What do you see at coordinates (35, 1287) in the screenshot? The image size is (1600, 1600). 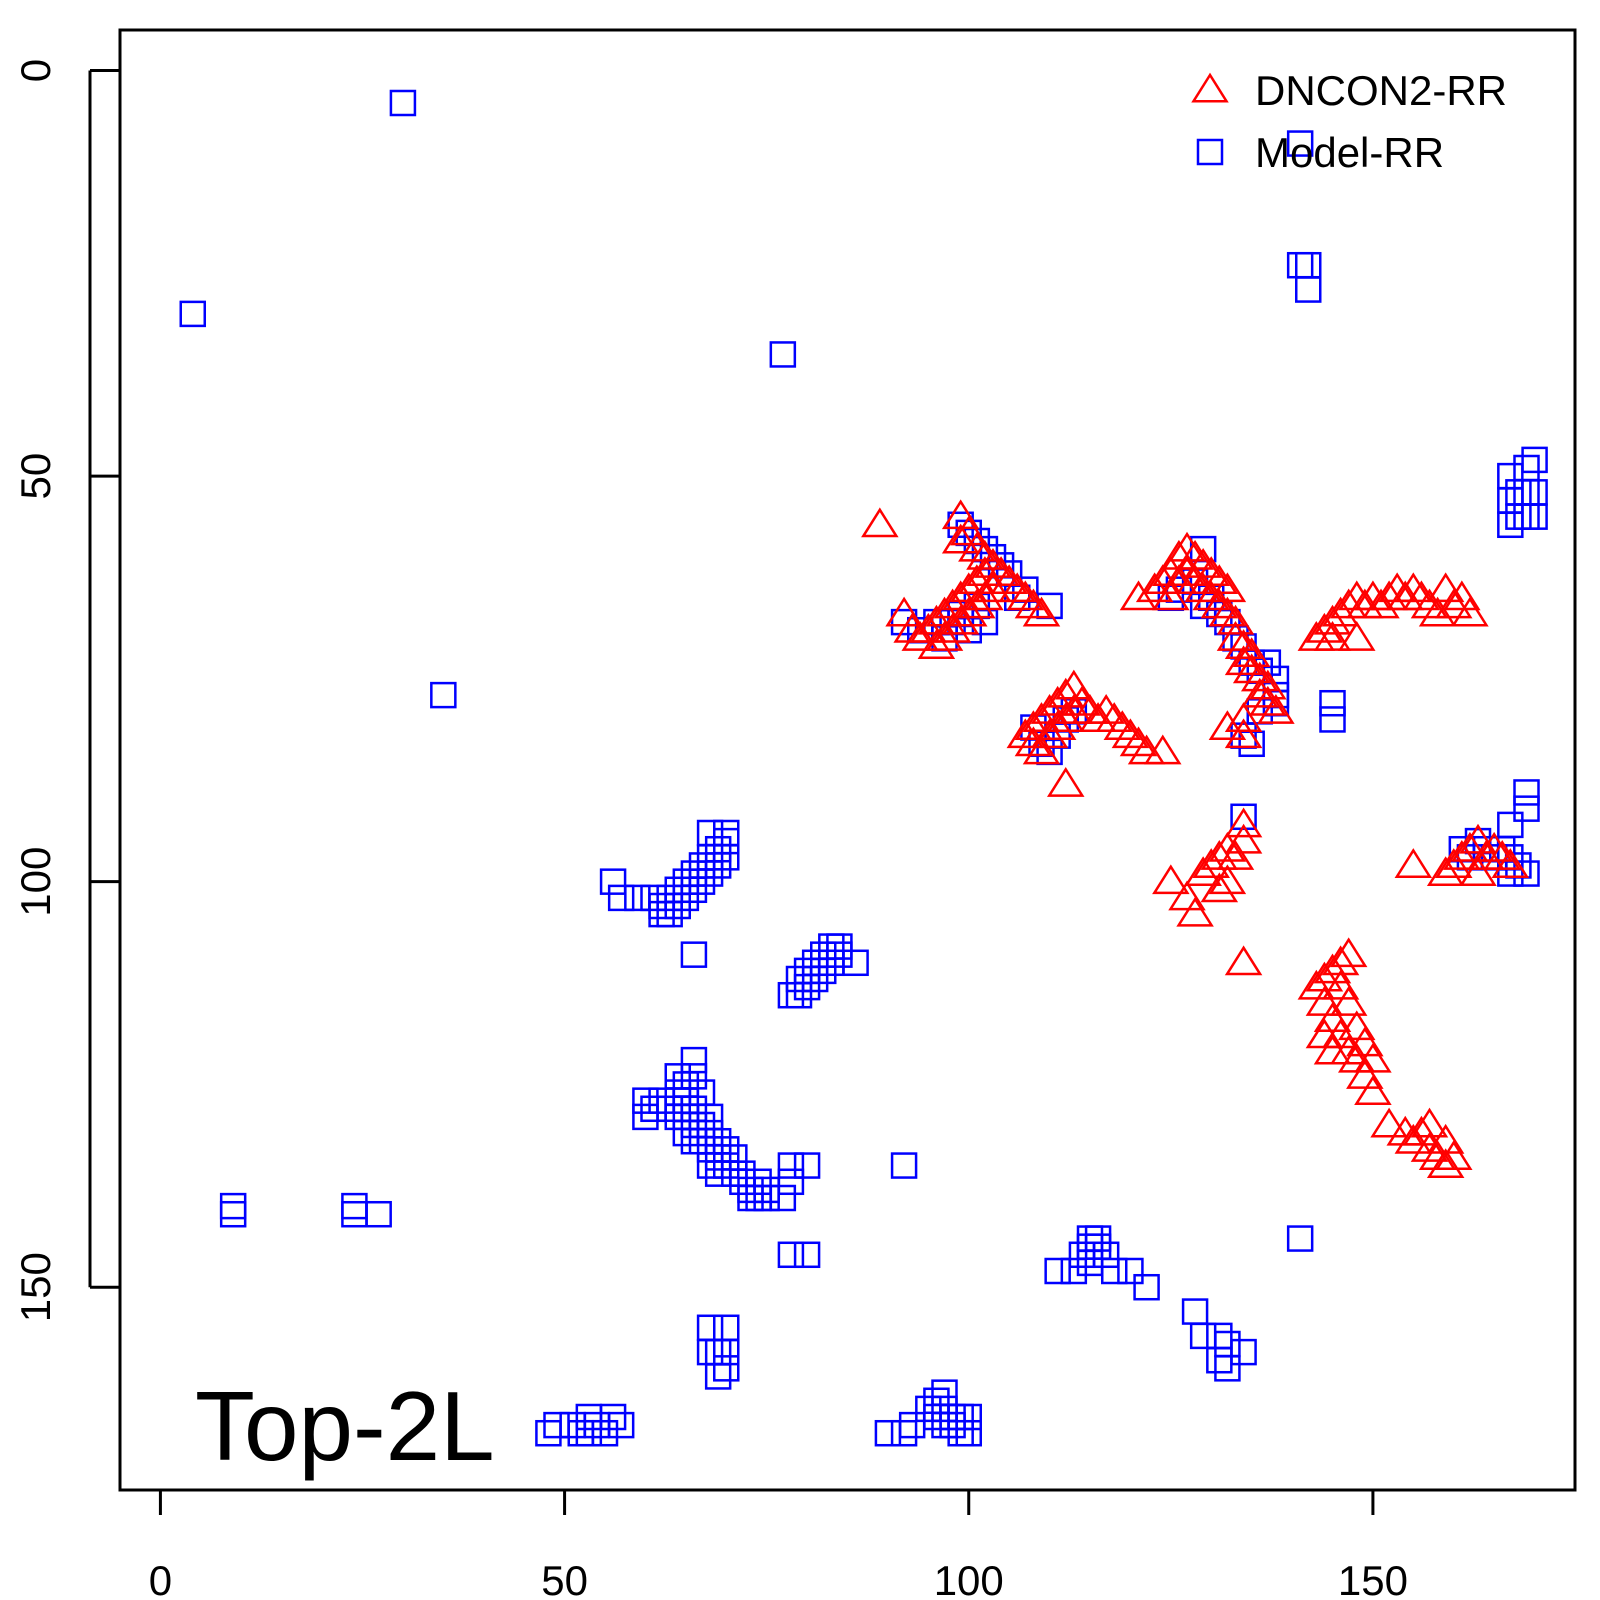 I see `y-tick-label: 150` at bounding box center [35, 1287].